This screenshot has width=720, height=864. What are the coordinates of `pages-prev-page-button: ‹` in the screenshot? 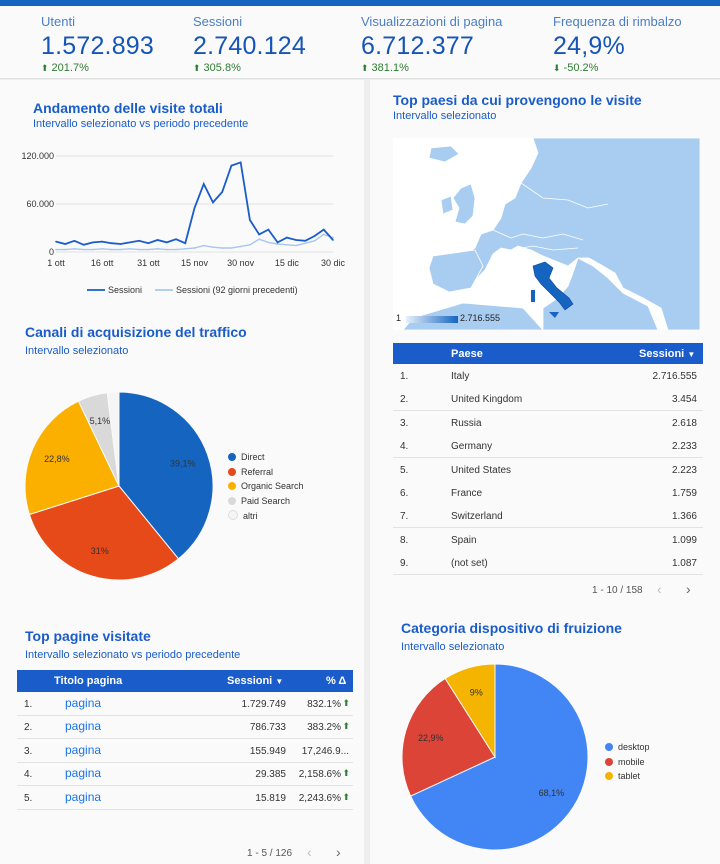 It's located at (309, 852).